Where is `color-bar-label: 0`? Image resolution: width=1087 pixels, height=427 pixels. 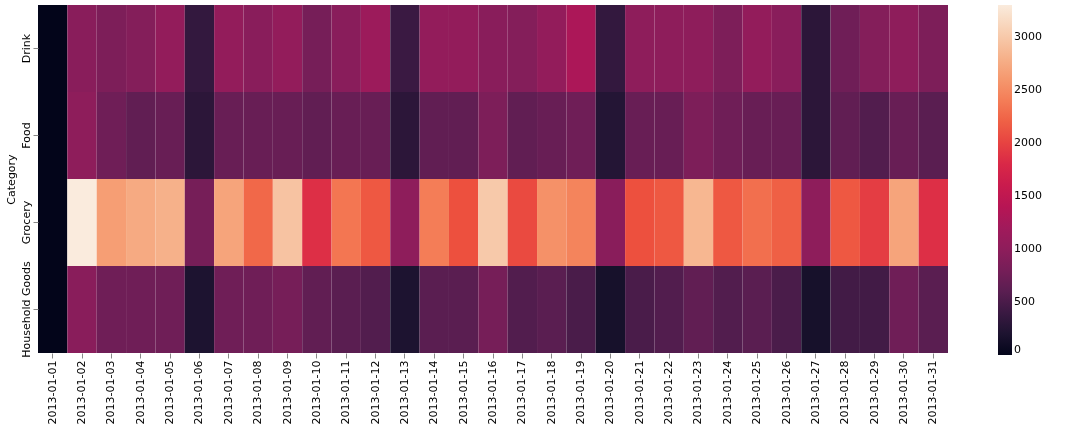
color-bar-label: 0 is located at coordinates (1017, 349).